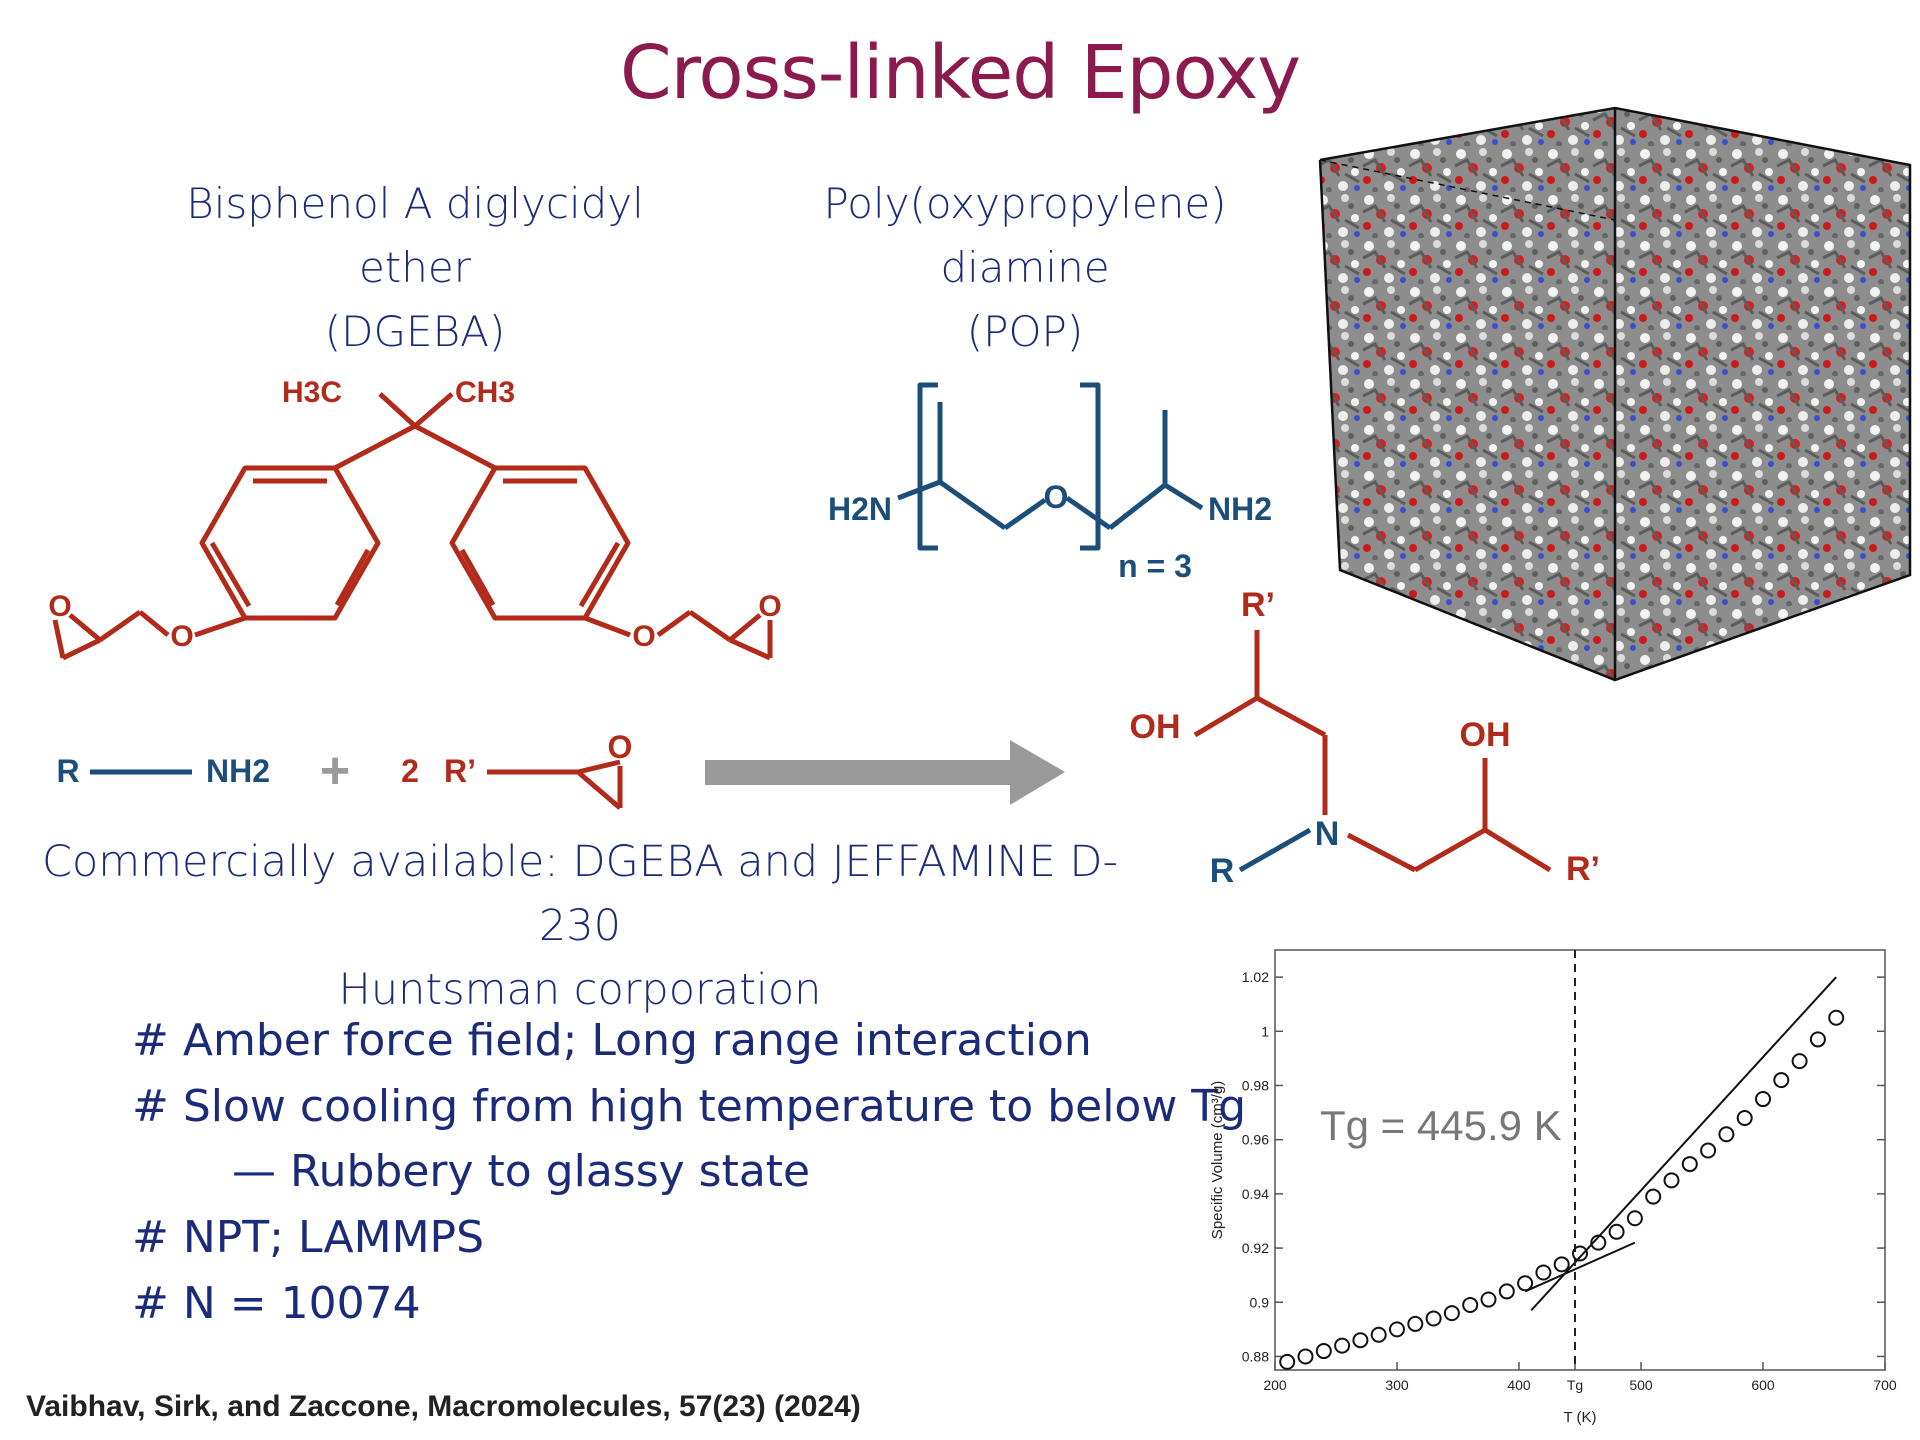 This screenshot has width=1920, height=1440. Describe the element at coordinates (485, 392) in the screenshot. I see `ch3-label: CH3` at that location.